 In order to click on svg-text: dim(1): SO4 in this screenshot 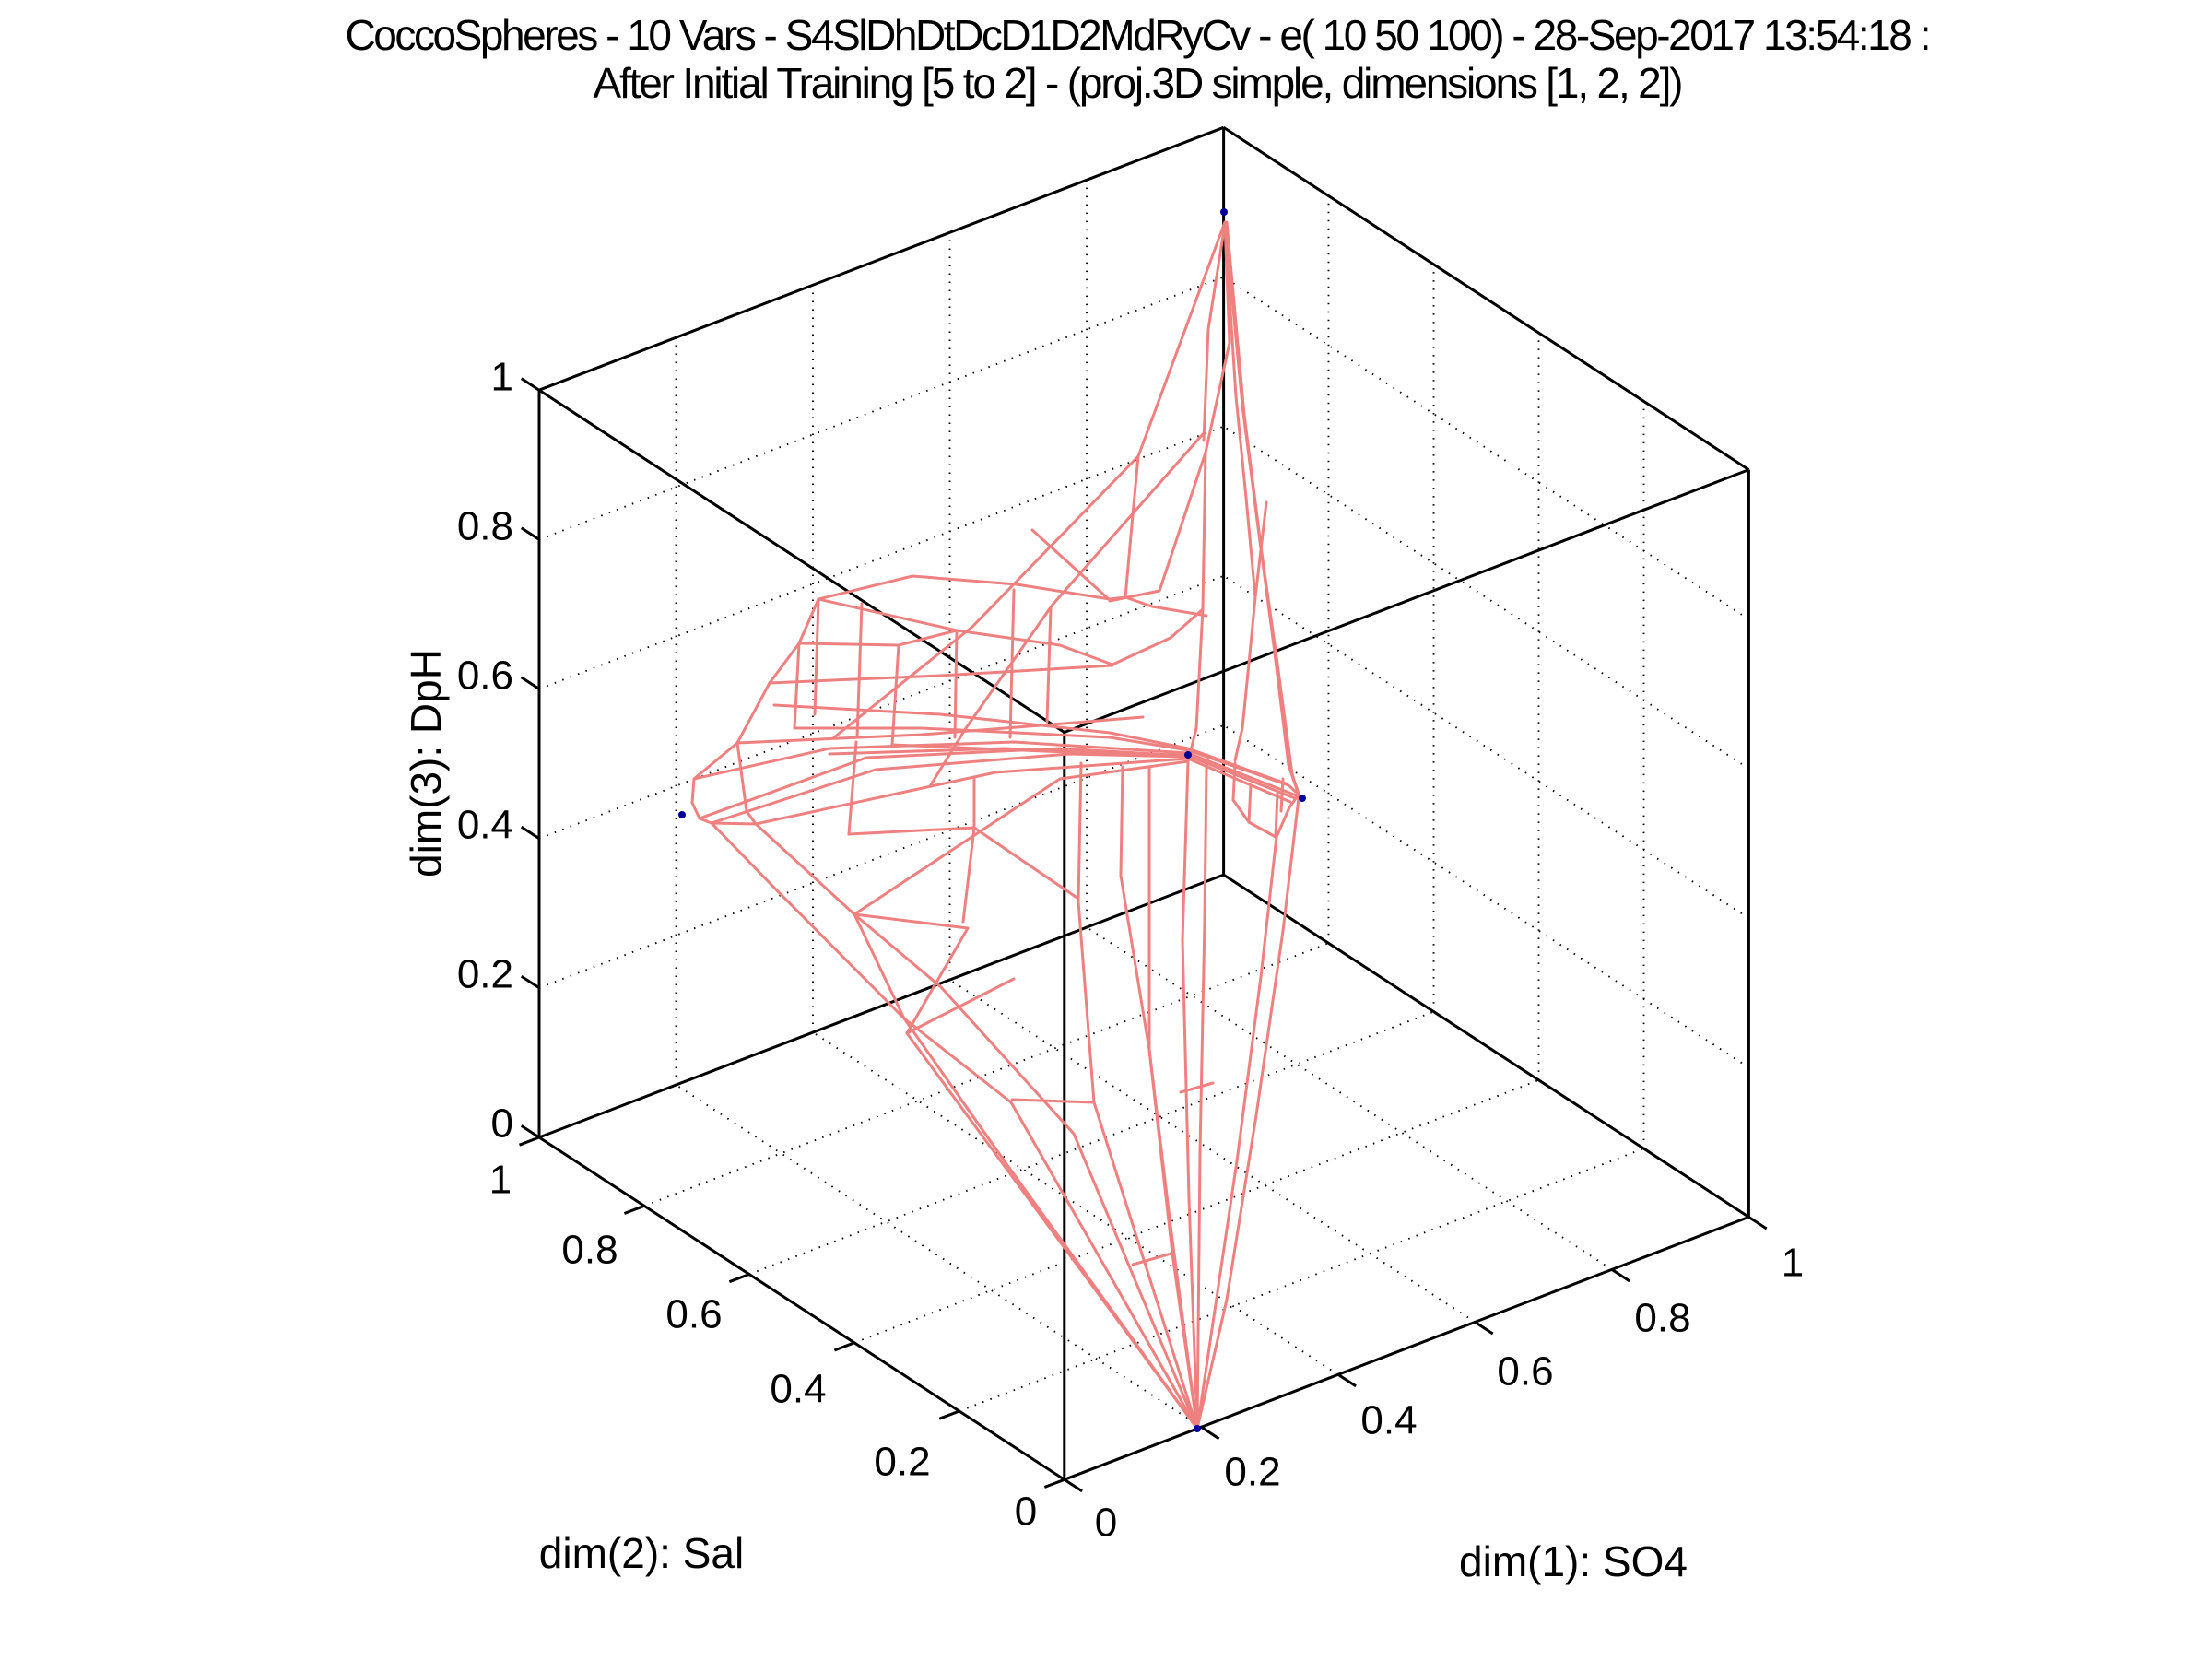, I will do `click(1573, 1561)`.